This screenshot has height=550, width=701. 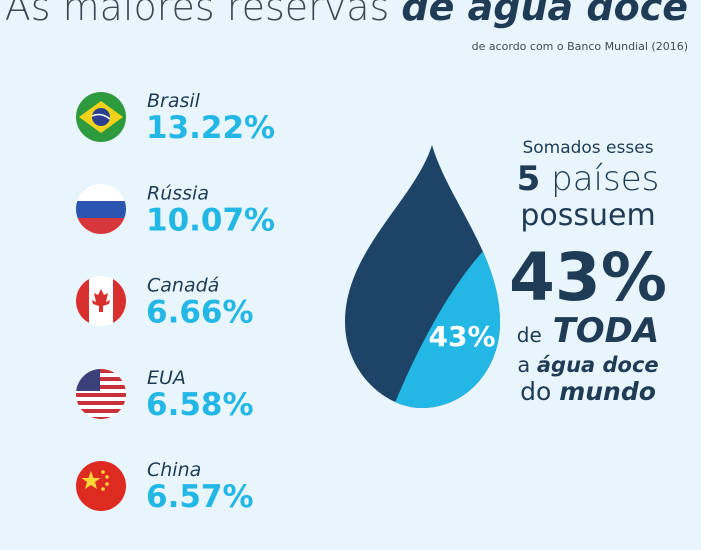 What do you see at coordinates (101, 394) in the screenshot?
I see `flag-usa` at bounding box center [101, 394].